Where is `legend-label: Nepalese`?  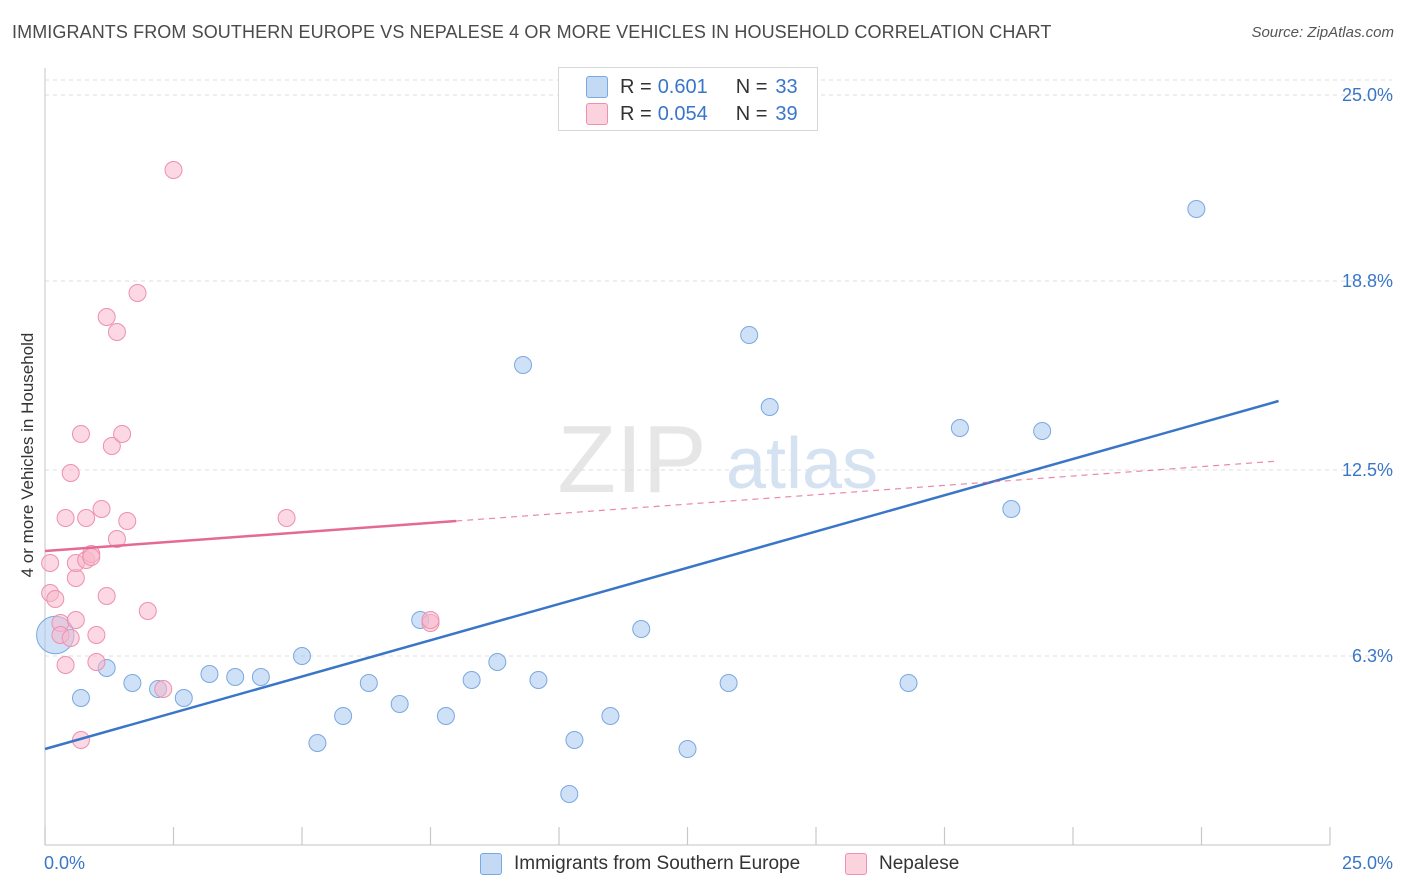
legend-label: Nepalese is located at coordinates (919, 863).